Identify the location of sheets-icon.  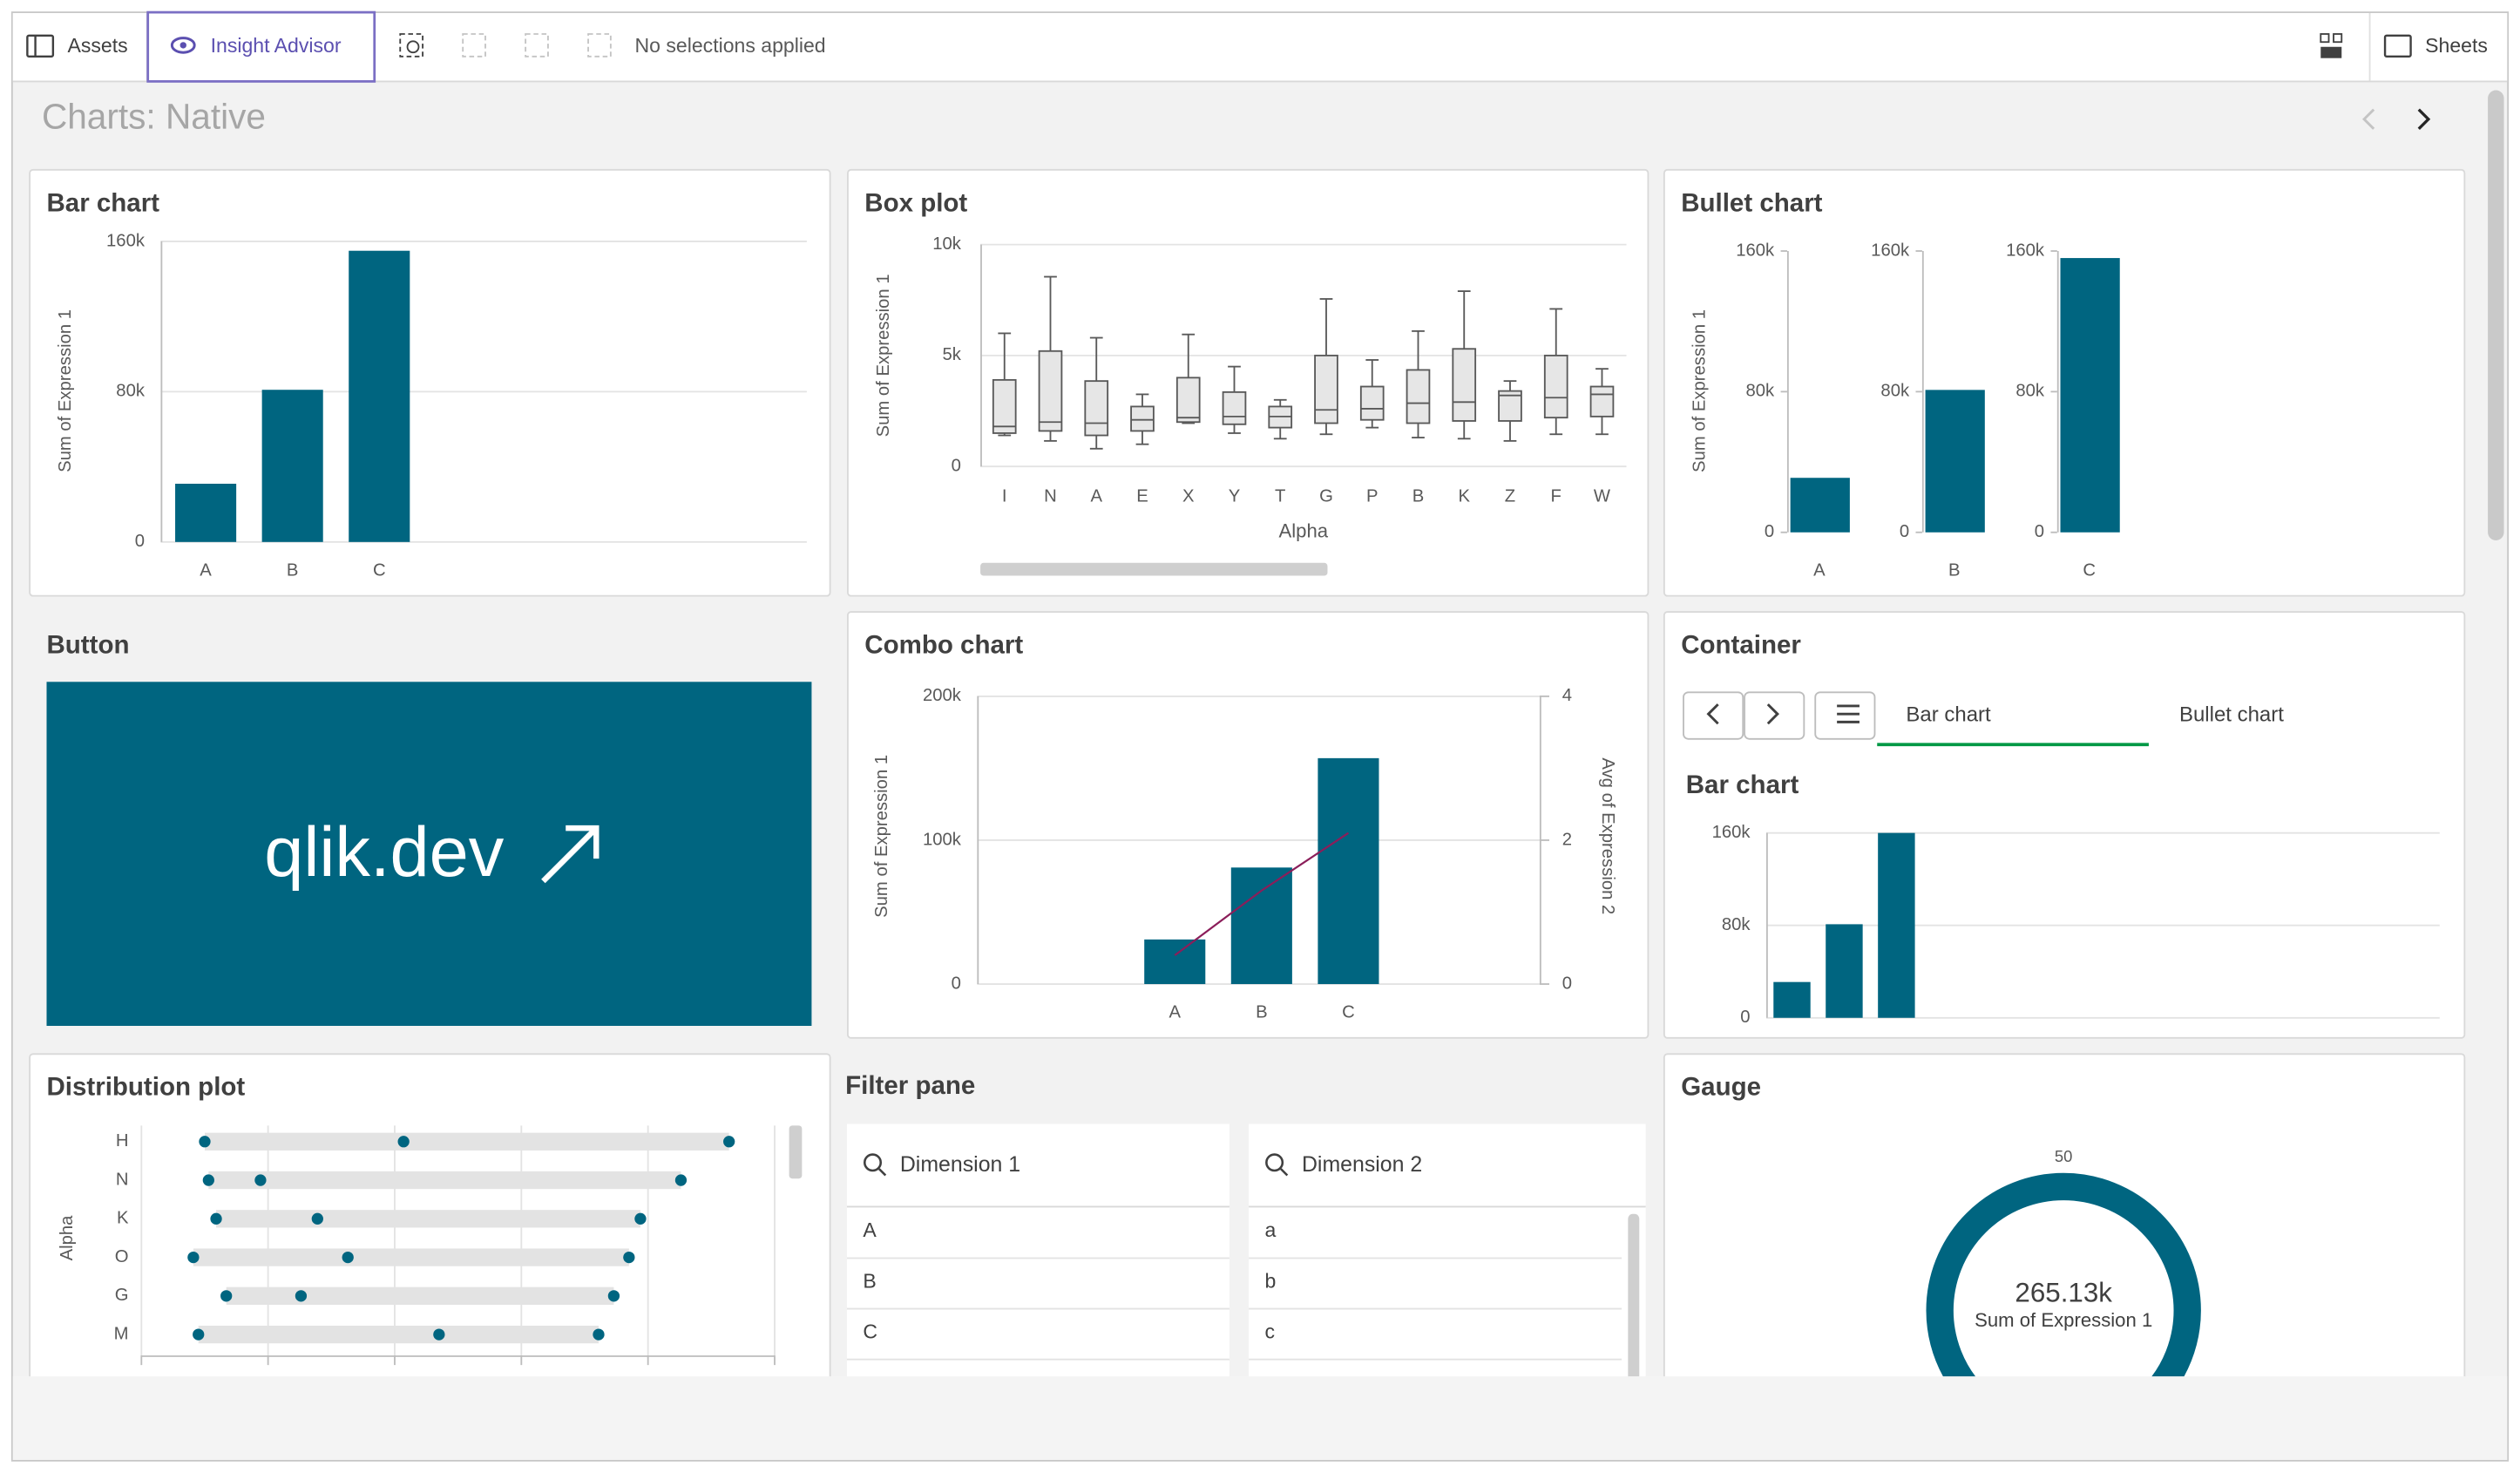
(2397, 46).